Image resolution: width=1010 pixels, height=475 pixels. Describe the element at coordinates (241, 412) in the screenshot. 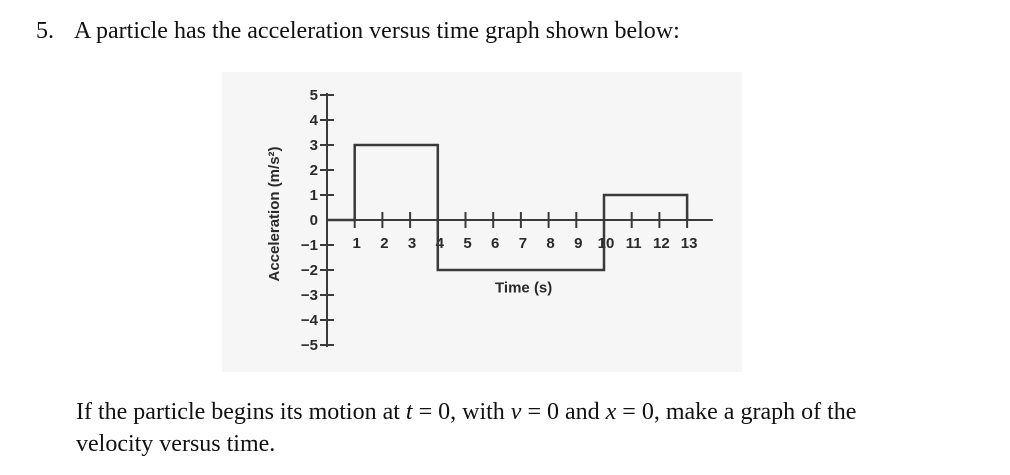

I see `prompt-text-1: If the particle begins its motion at` at that location.